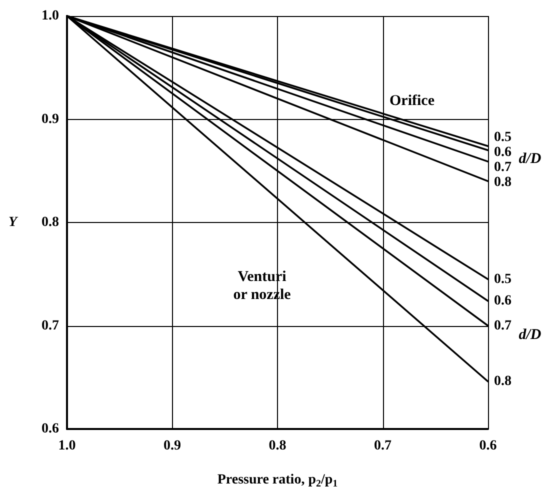  What do you see at coordinates (67, 446) in the screenshot?
I see `x-tick-label: 1.0` at bounding box center [67, 446].